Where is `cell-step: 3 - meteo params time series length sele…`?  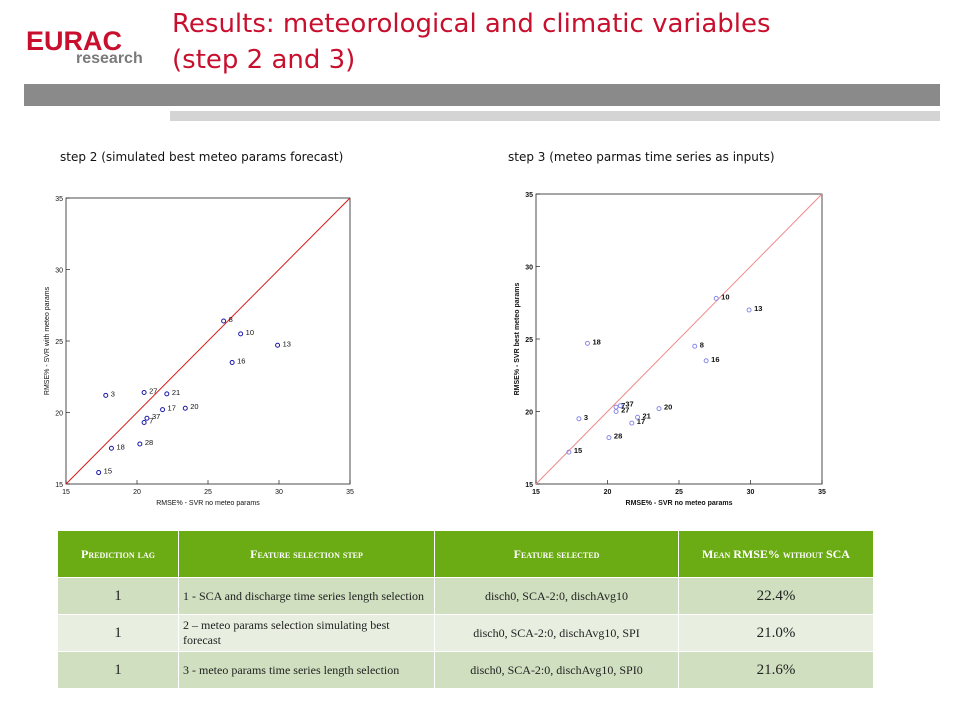 cell-step: 3 - meteo params time series length sele… is located at coordinates (306, 670).